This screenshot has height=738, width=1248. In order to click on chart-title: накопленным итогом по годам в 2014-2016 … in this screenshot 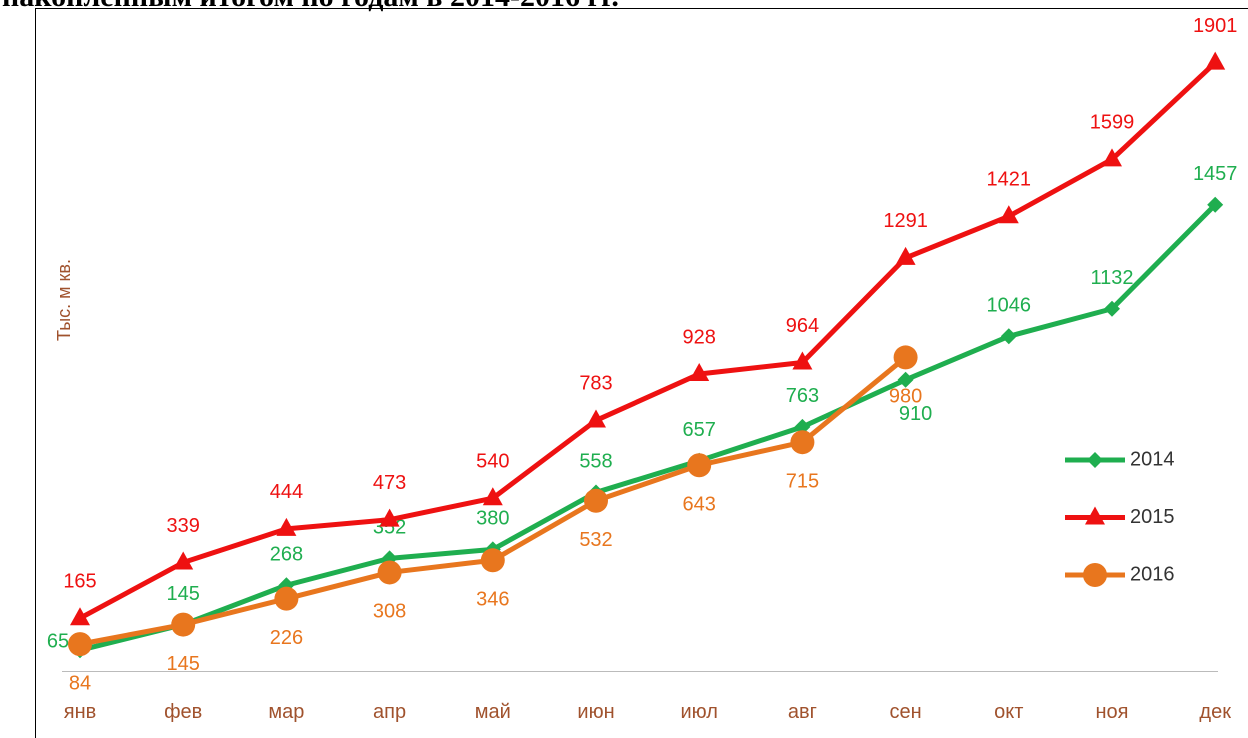, I will do `click(310, 6)`.